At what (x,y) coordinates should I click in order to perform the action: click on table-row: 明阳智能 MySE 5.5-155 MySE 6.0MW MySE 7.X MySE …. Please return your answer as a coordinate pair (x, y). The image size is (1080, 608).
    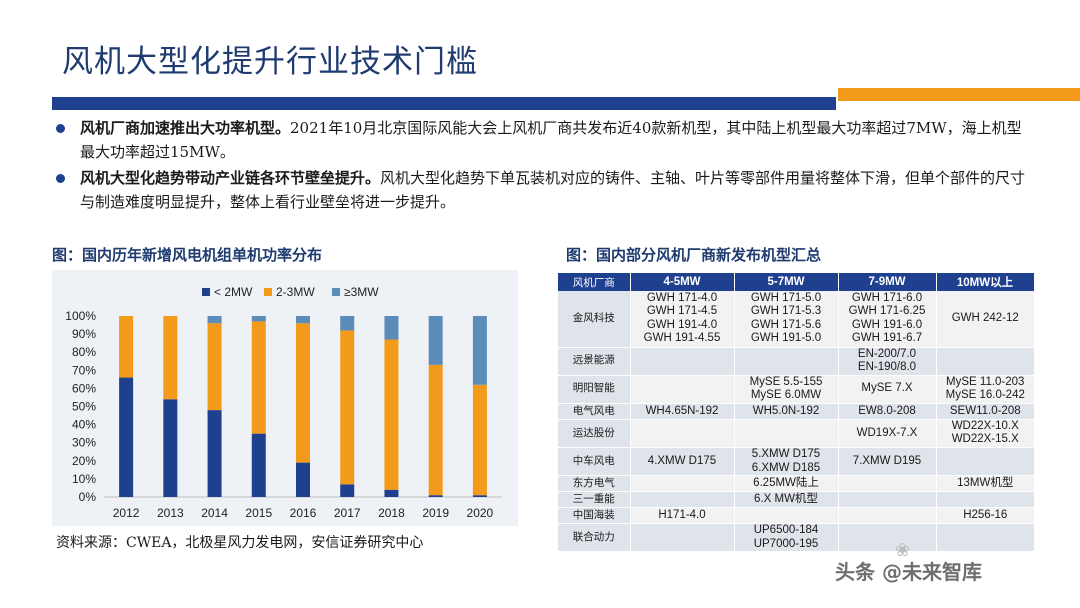
    Looking at the image, I should click on (796, 389).